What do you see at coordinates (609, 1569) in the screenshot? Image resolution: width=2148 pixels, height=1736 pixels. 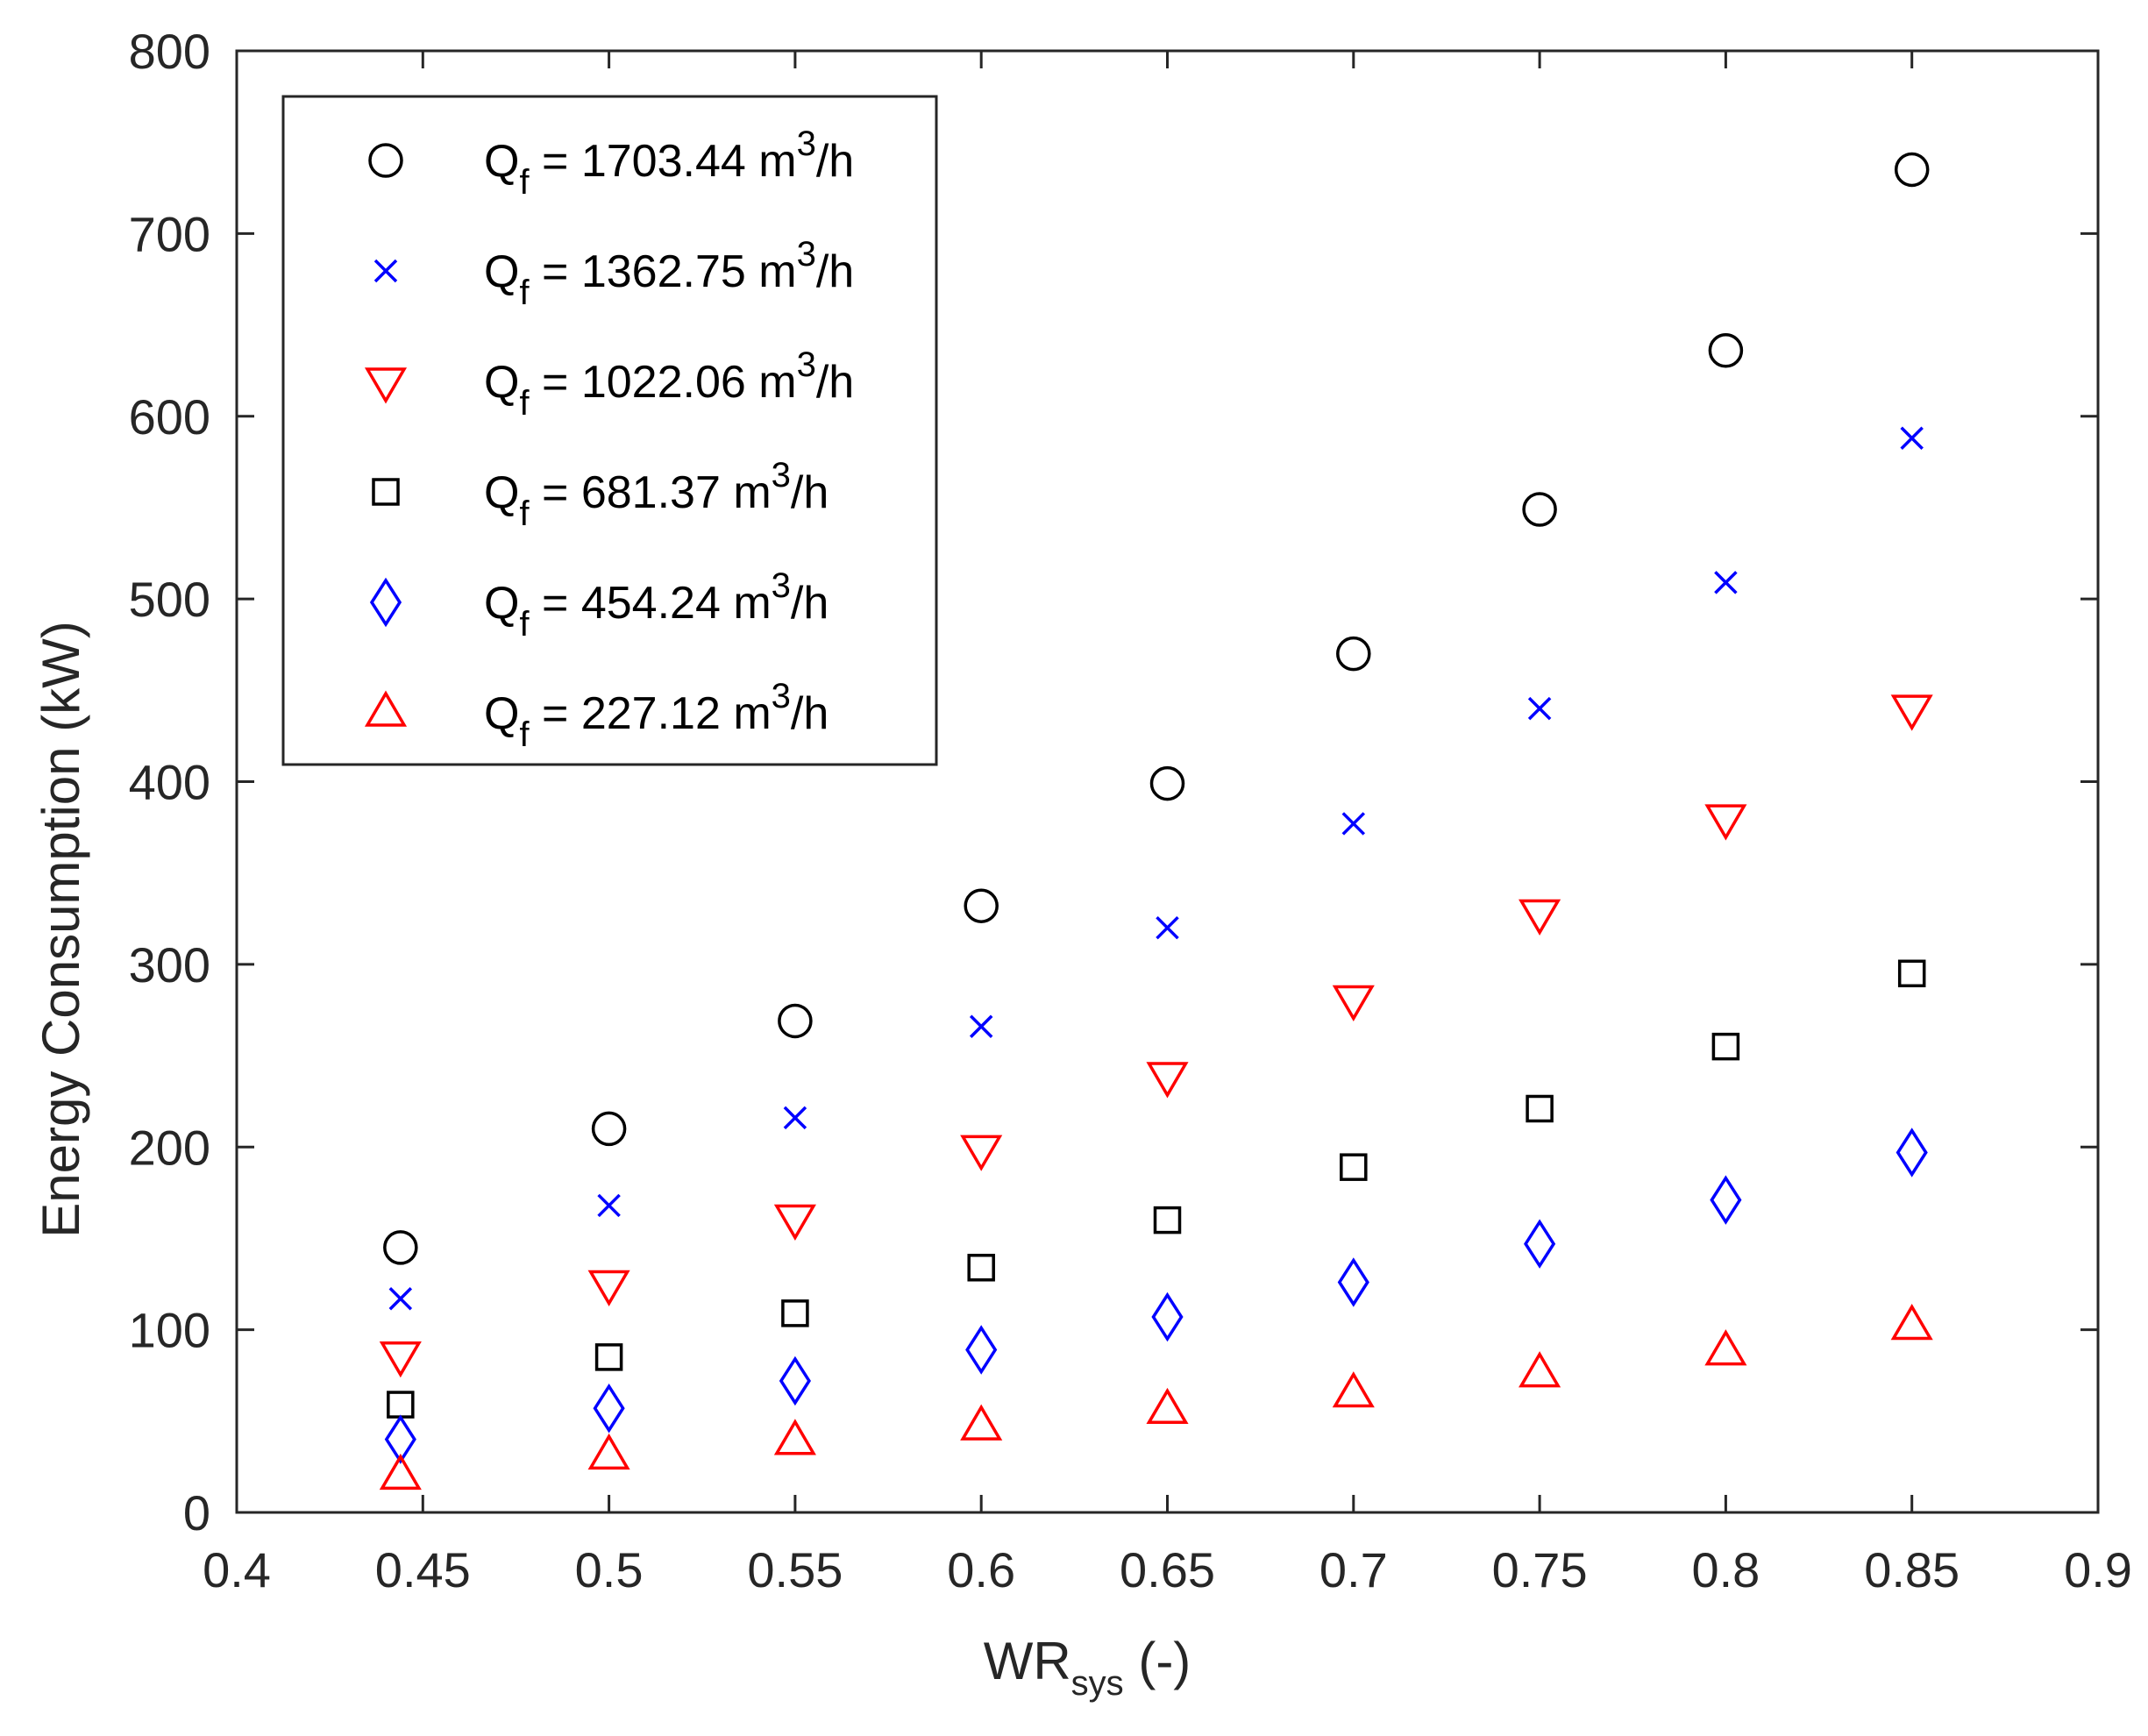 I see `x-tick-label: 0.5` at bounding box center [609, 1569].